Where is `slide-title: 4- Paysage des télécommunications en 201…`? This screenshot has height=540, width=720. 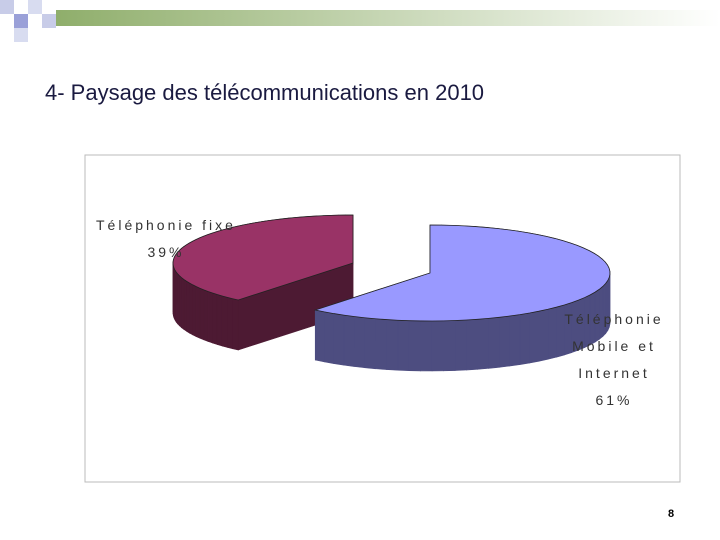
slide-title: 4- Paysage des télécommunications en 201… is located at coordinates (265, 92).